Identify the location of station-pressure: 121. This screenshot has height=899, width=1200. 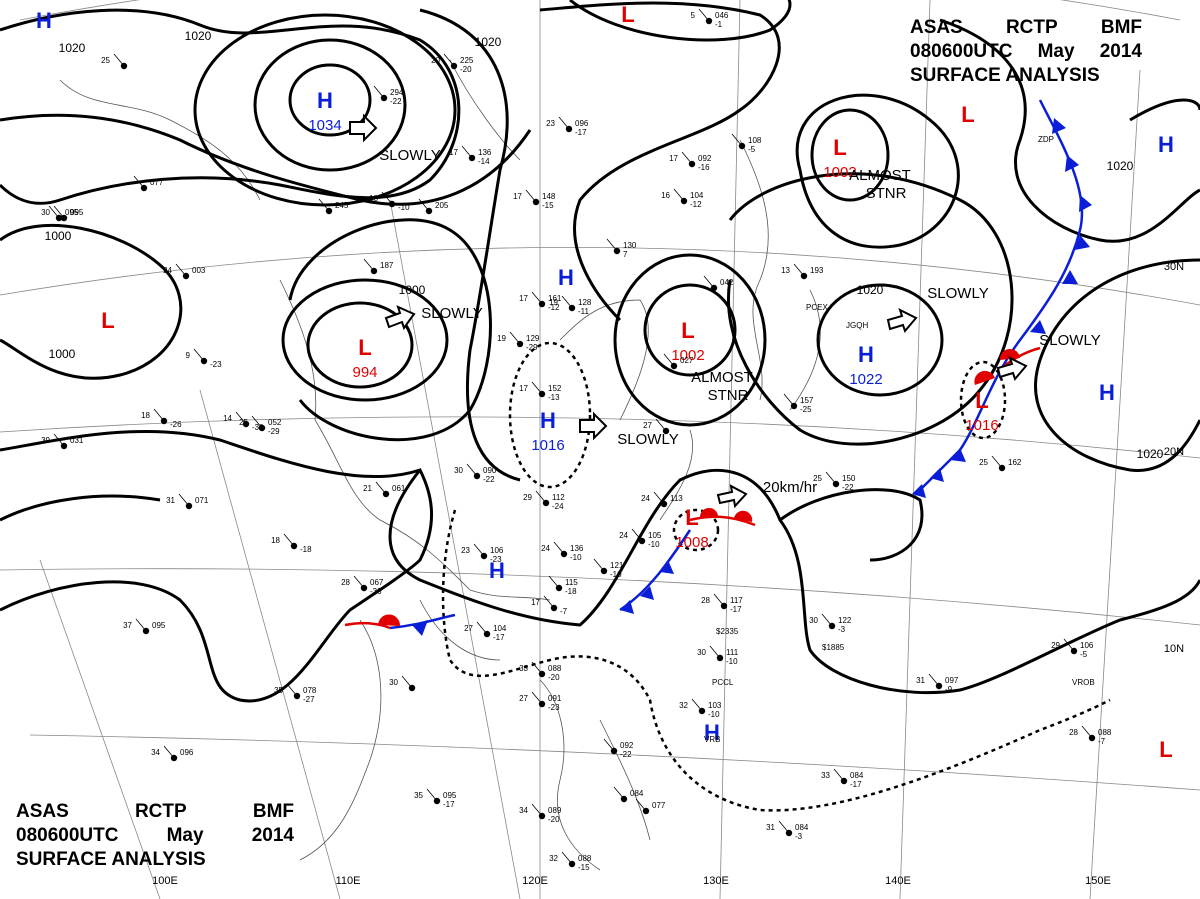
(617, 565).